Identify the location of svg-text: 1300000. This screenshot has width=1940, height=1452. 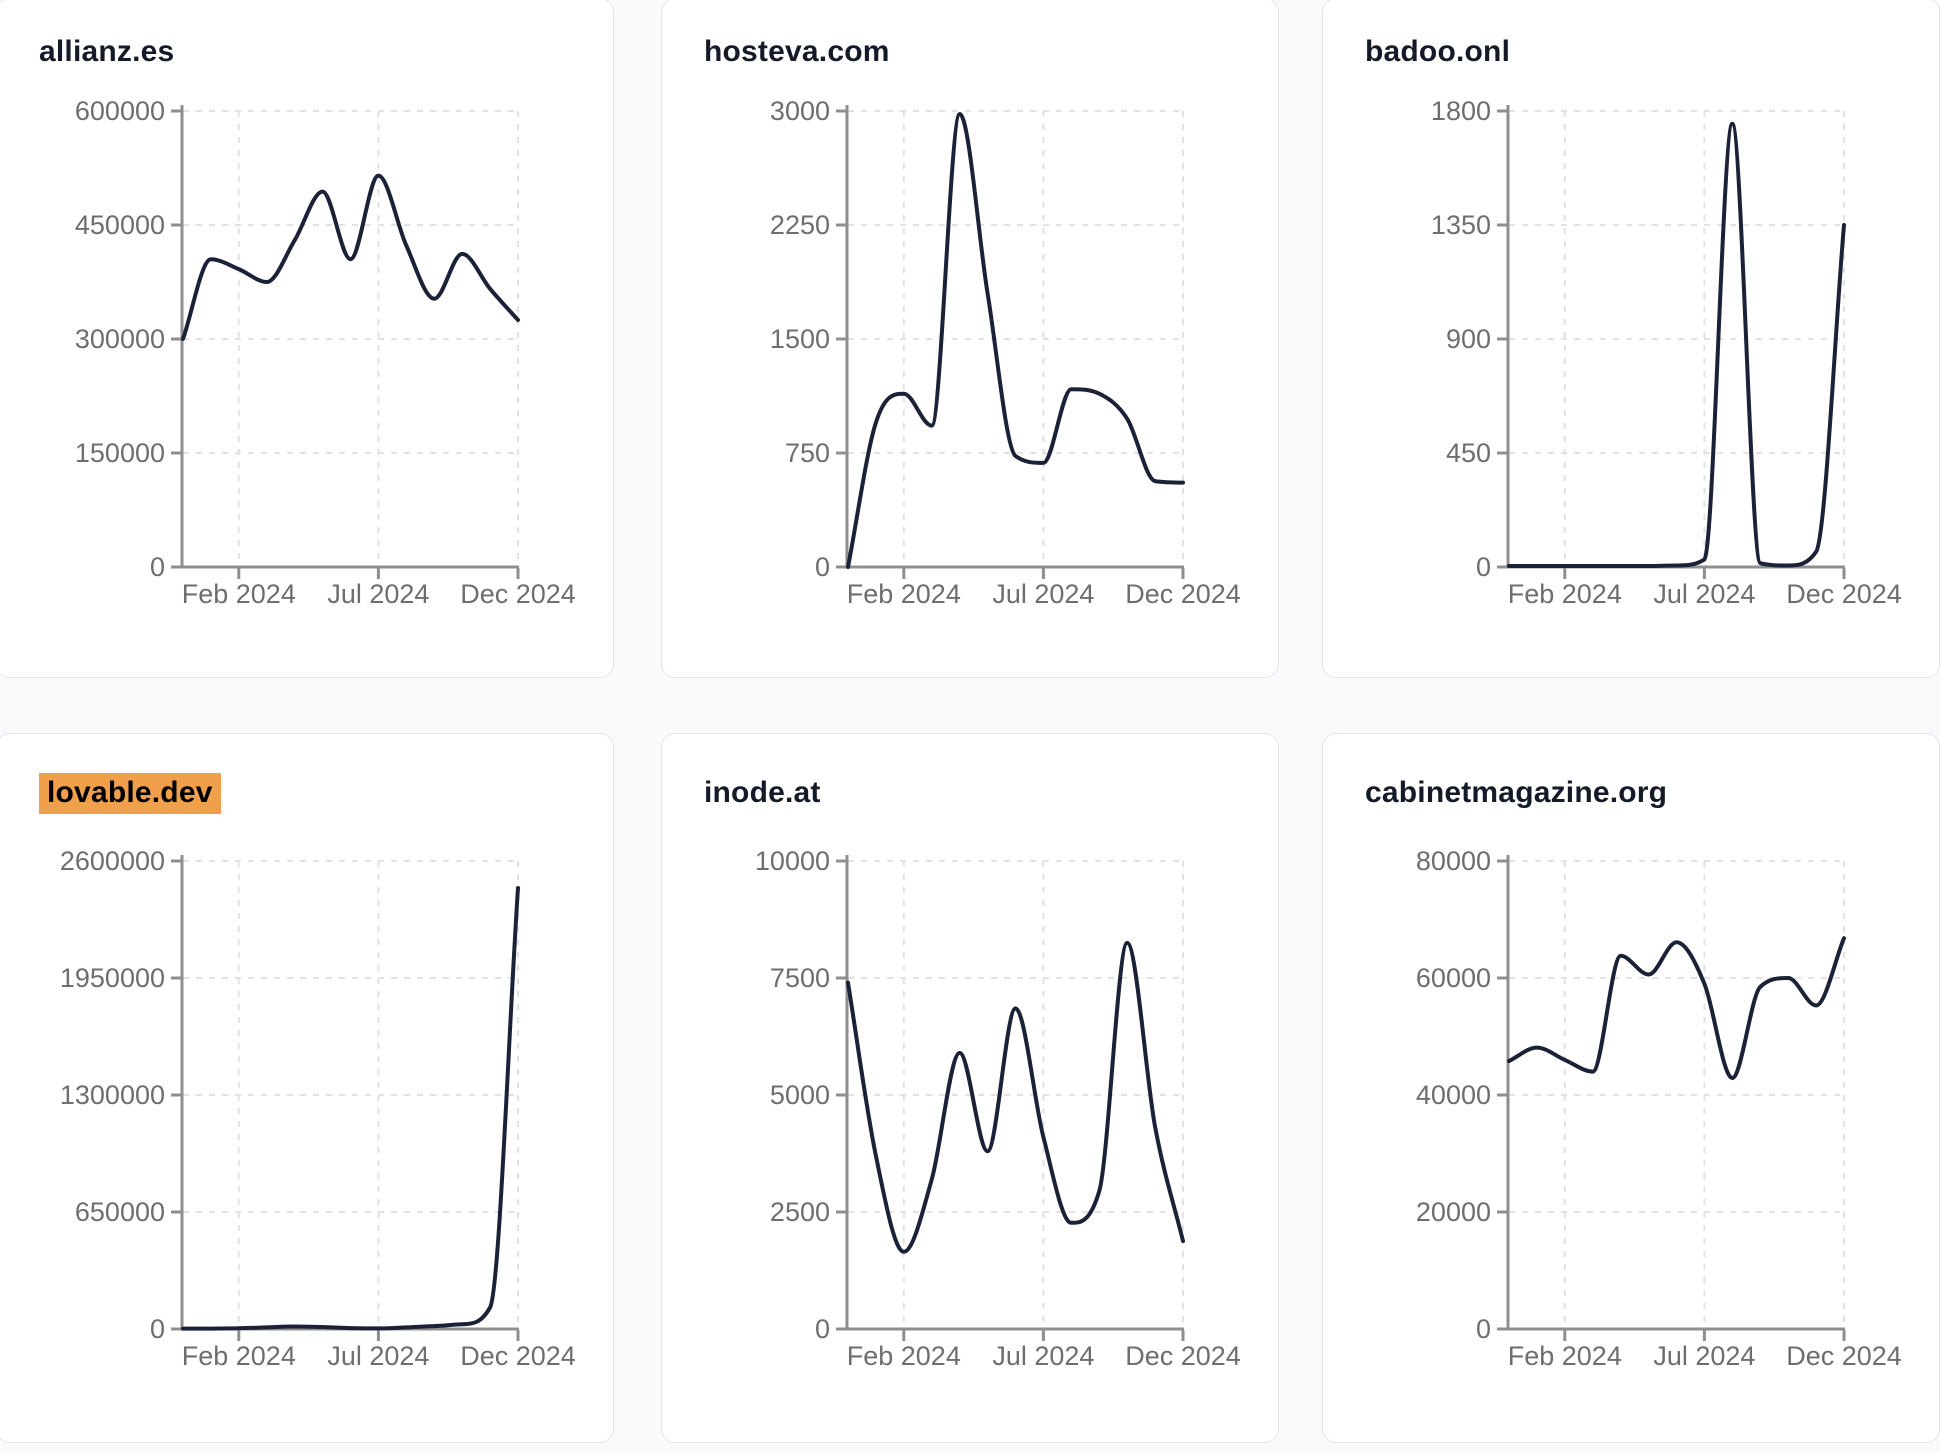
(112, 1095).